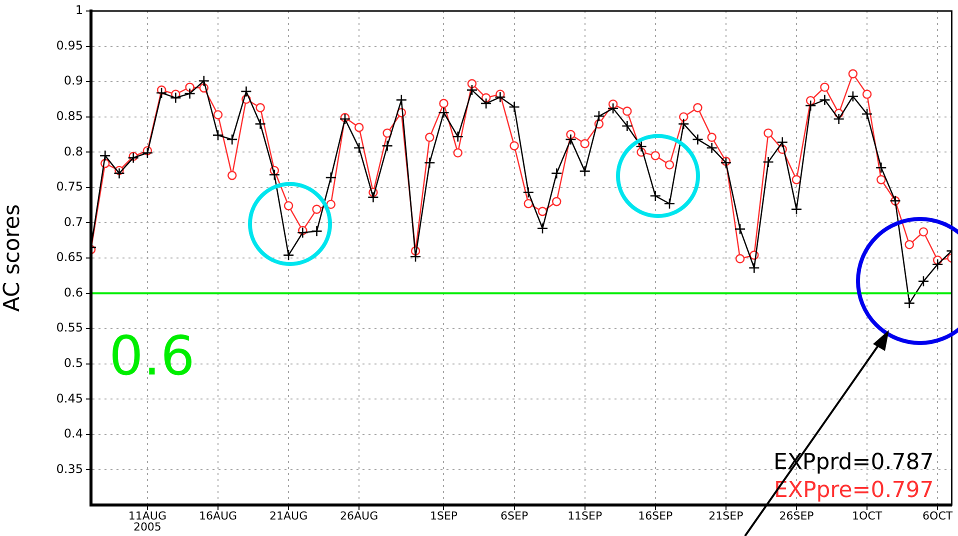 This screenshot has height=536, width=958. I want to click on x-tick-label: 6SEP, so click(514, 515).